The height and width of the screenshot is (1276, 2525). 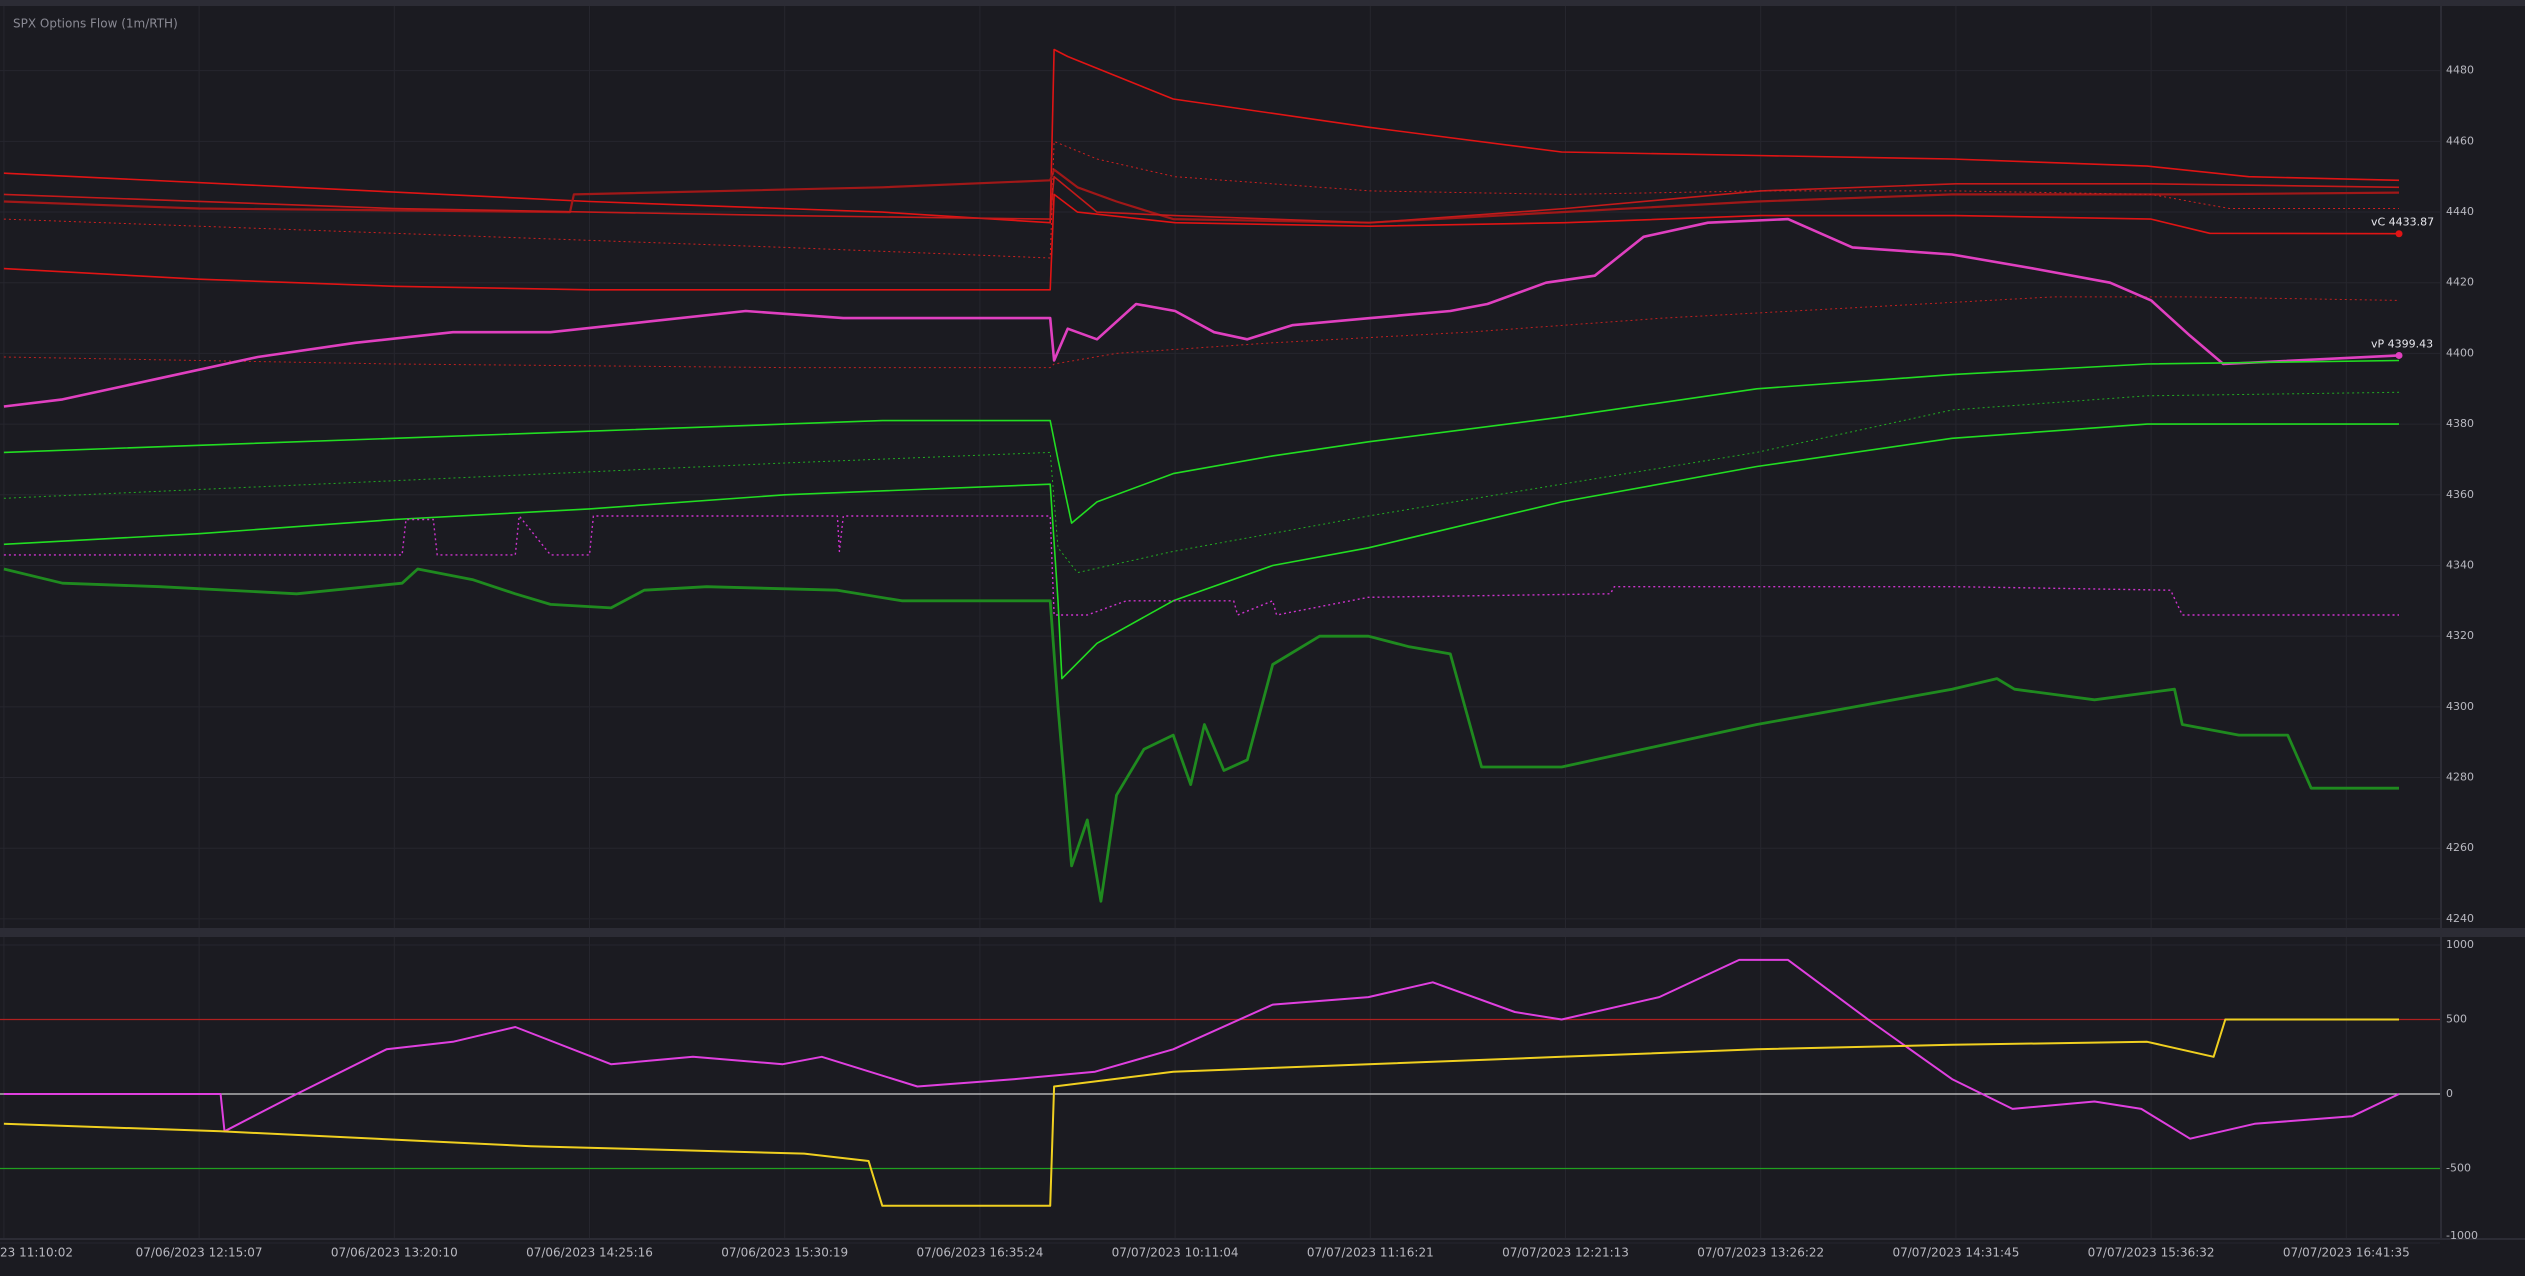 I want to click on chart-title: SPX Options Flow (1m/RTH), so click(x=95, y=24).